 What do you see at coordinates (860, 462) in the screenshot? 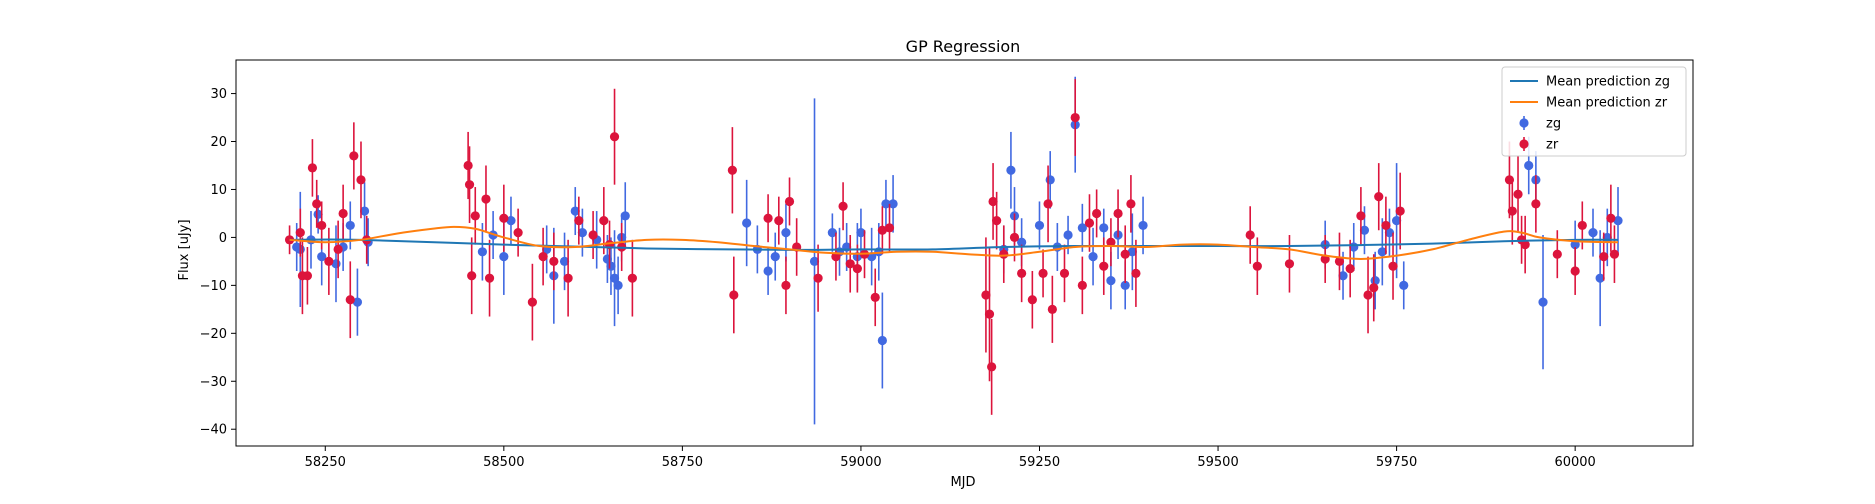
I see `x-tick-label: 59000` at bounding box center [860, 462].